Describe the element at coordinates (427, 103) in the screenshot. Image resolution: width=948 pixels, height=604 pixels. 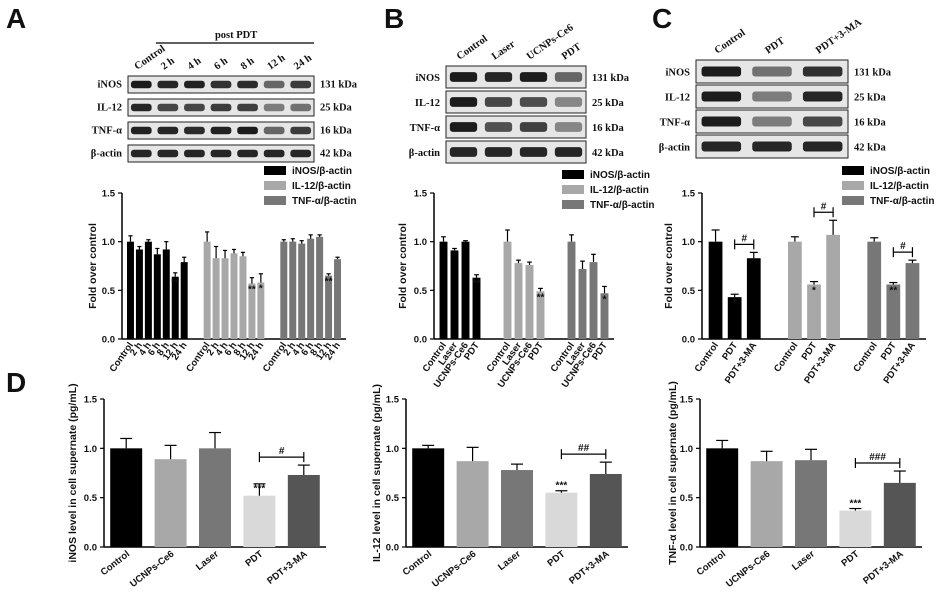
I see `row-label-il-12: IL-12` at that location.